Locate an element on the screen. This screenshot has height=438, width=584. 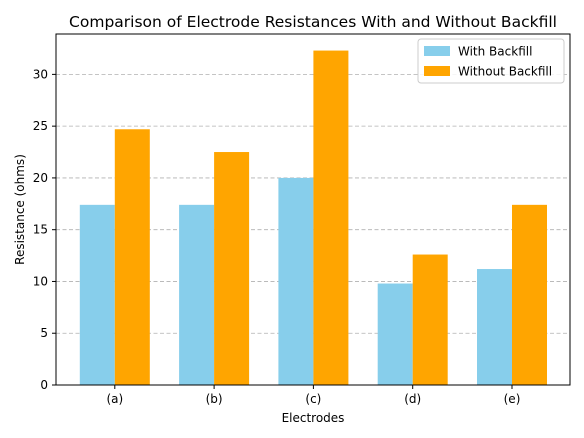
y-tick-label: 0 is located at coordinates (44, 385).